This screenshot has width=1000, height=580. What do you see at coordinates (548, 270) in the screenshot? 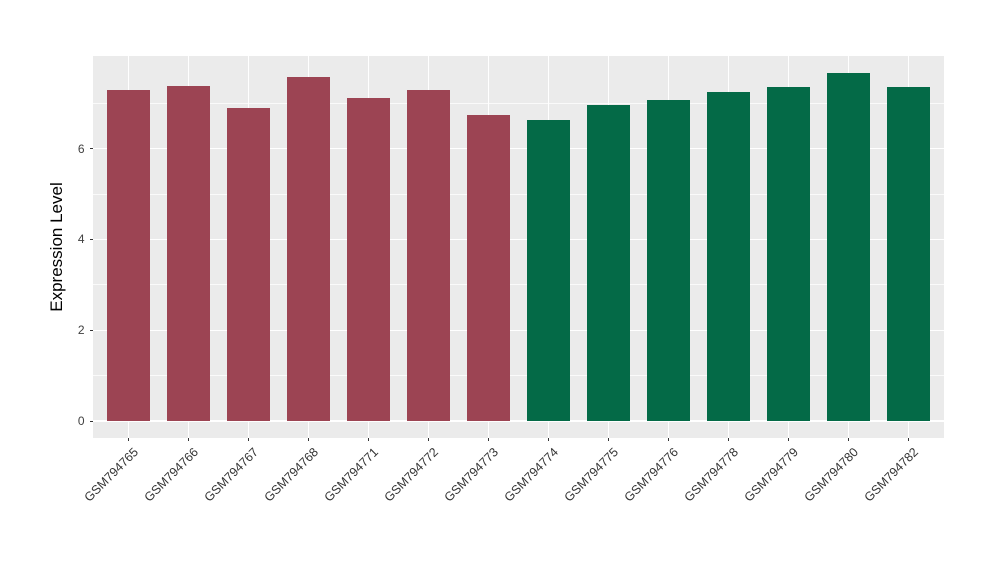
I see `bar-GSM794774` at bounding box center [548, 270].